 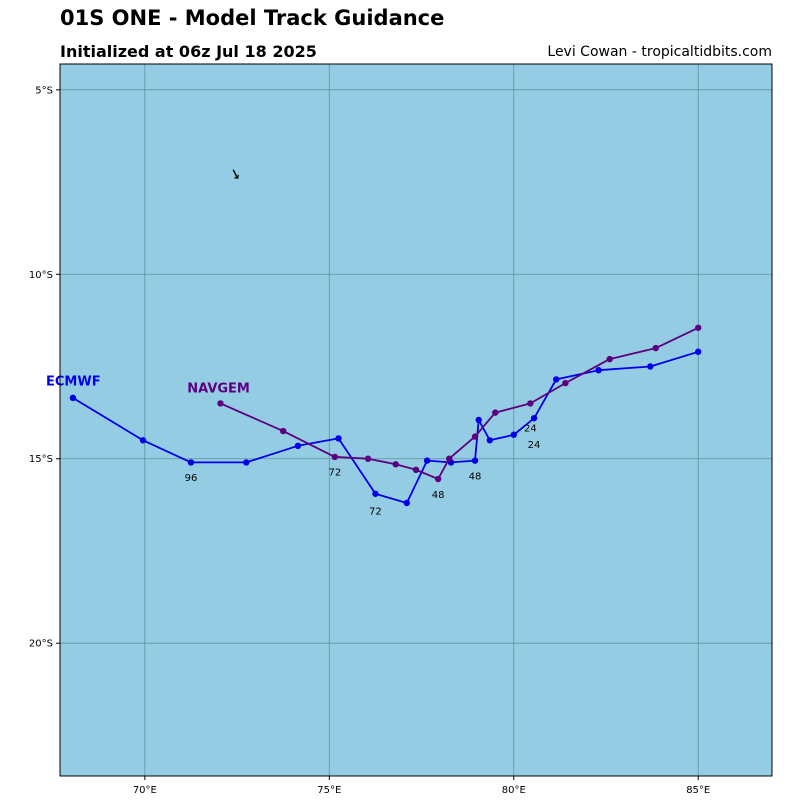 I want to click on ecmwf-hour-label: 96, so click(x=191, y=478).